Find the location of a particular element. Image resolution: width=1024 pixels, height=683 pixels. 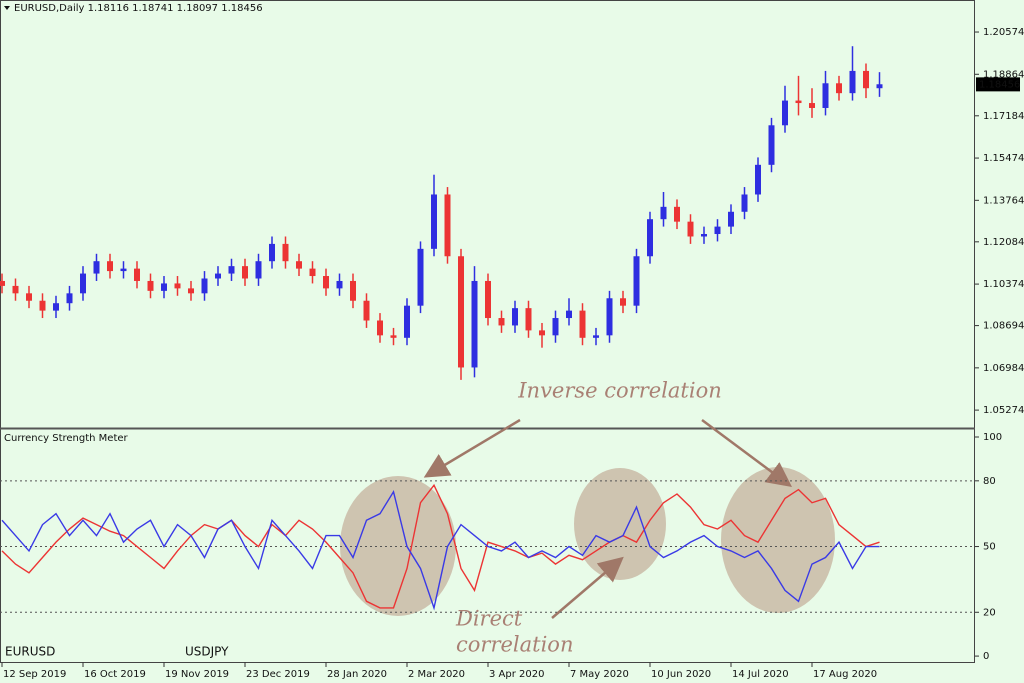

y-tick-label: 1.13764 is located at coordinates (1003, 200).